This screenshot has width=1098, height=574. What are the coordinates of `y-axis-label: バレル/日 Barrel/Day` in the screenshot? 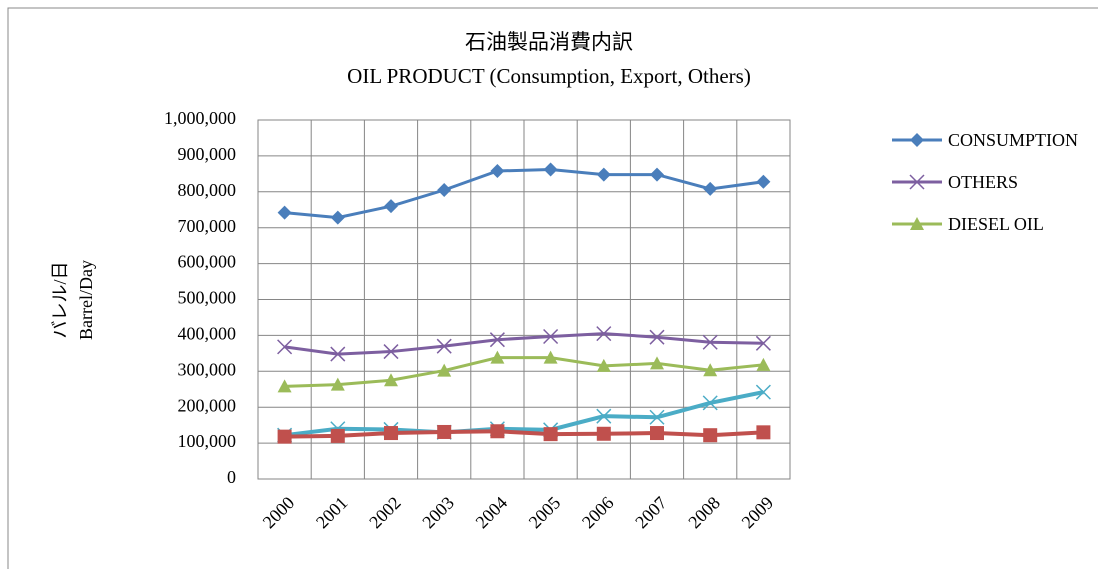 It's located at (73, 300).